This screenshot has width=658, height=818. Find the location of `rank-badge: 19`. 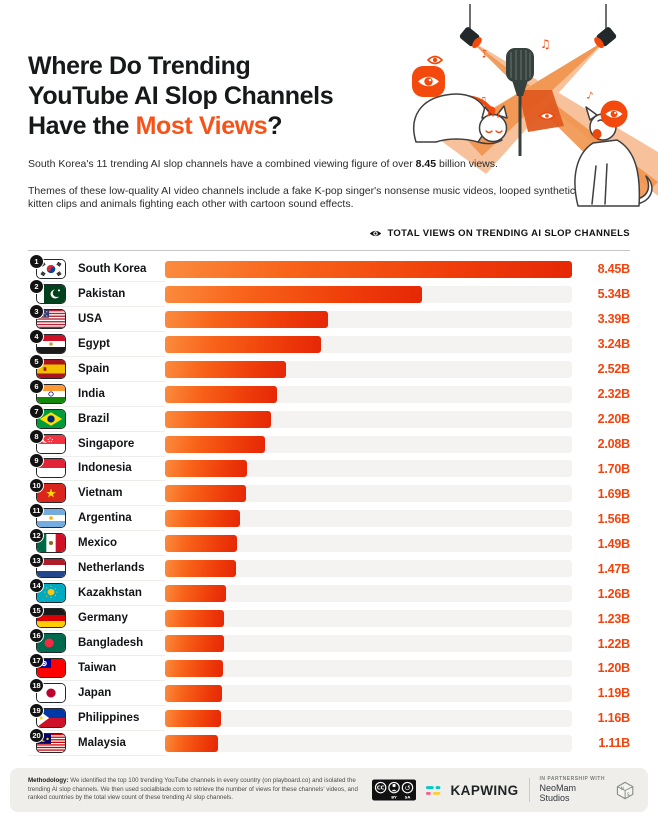

rank-badge: 19 is located at coordinates (36, 710).